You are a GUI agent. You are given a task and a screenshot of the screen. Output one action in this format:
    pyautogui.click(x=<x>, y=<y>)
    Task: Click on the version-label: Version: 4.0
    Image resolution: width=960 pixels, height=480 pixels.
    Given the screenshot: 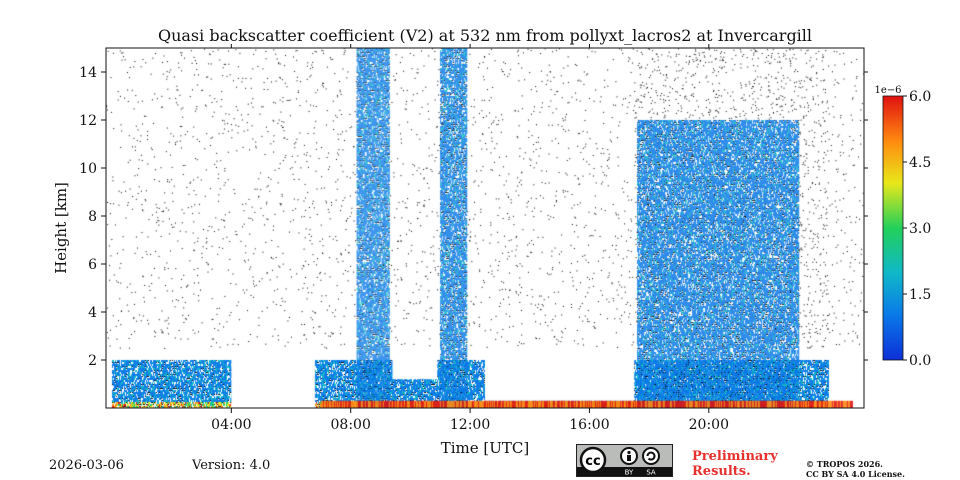 What is the action you would take?
    pyautogui.click(x=231, y=465)
    